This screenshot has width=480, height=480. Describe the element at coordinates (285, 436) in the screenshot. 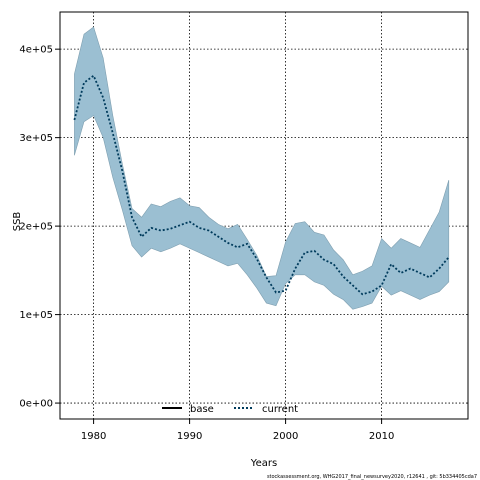

I see `x-tick-label: 2000` at that location.